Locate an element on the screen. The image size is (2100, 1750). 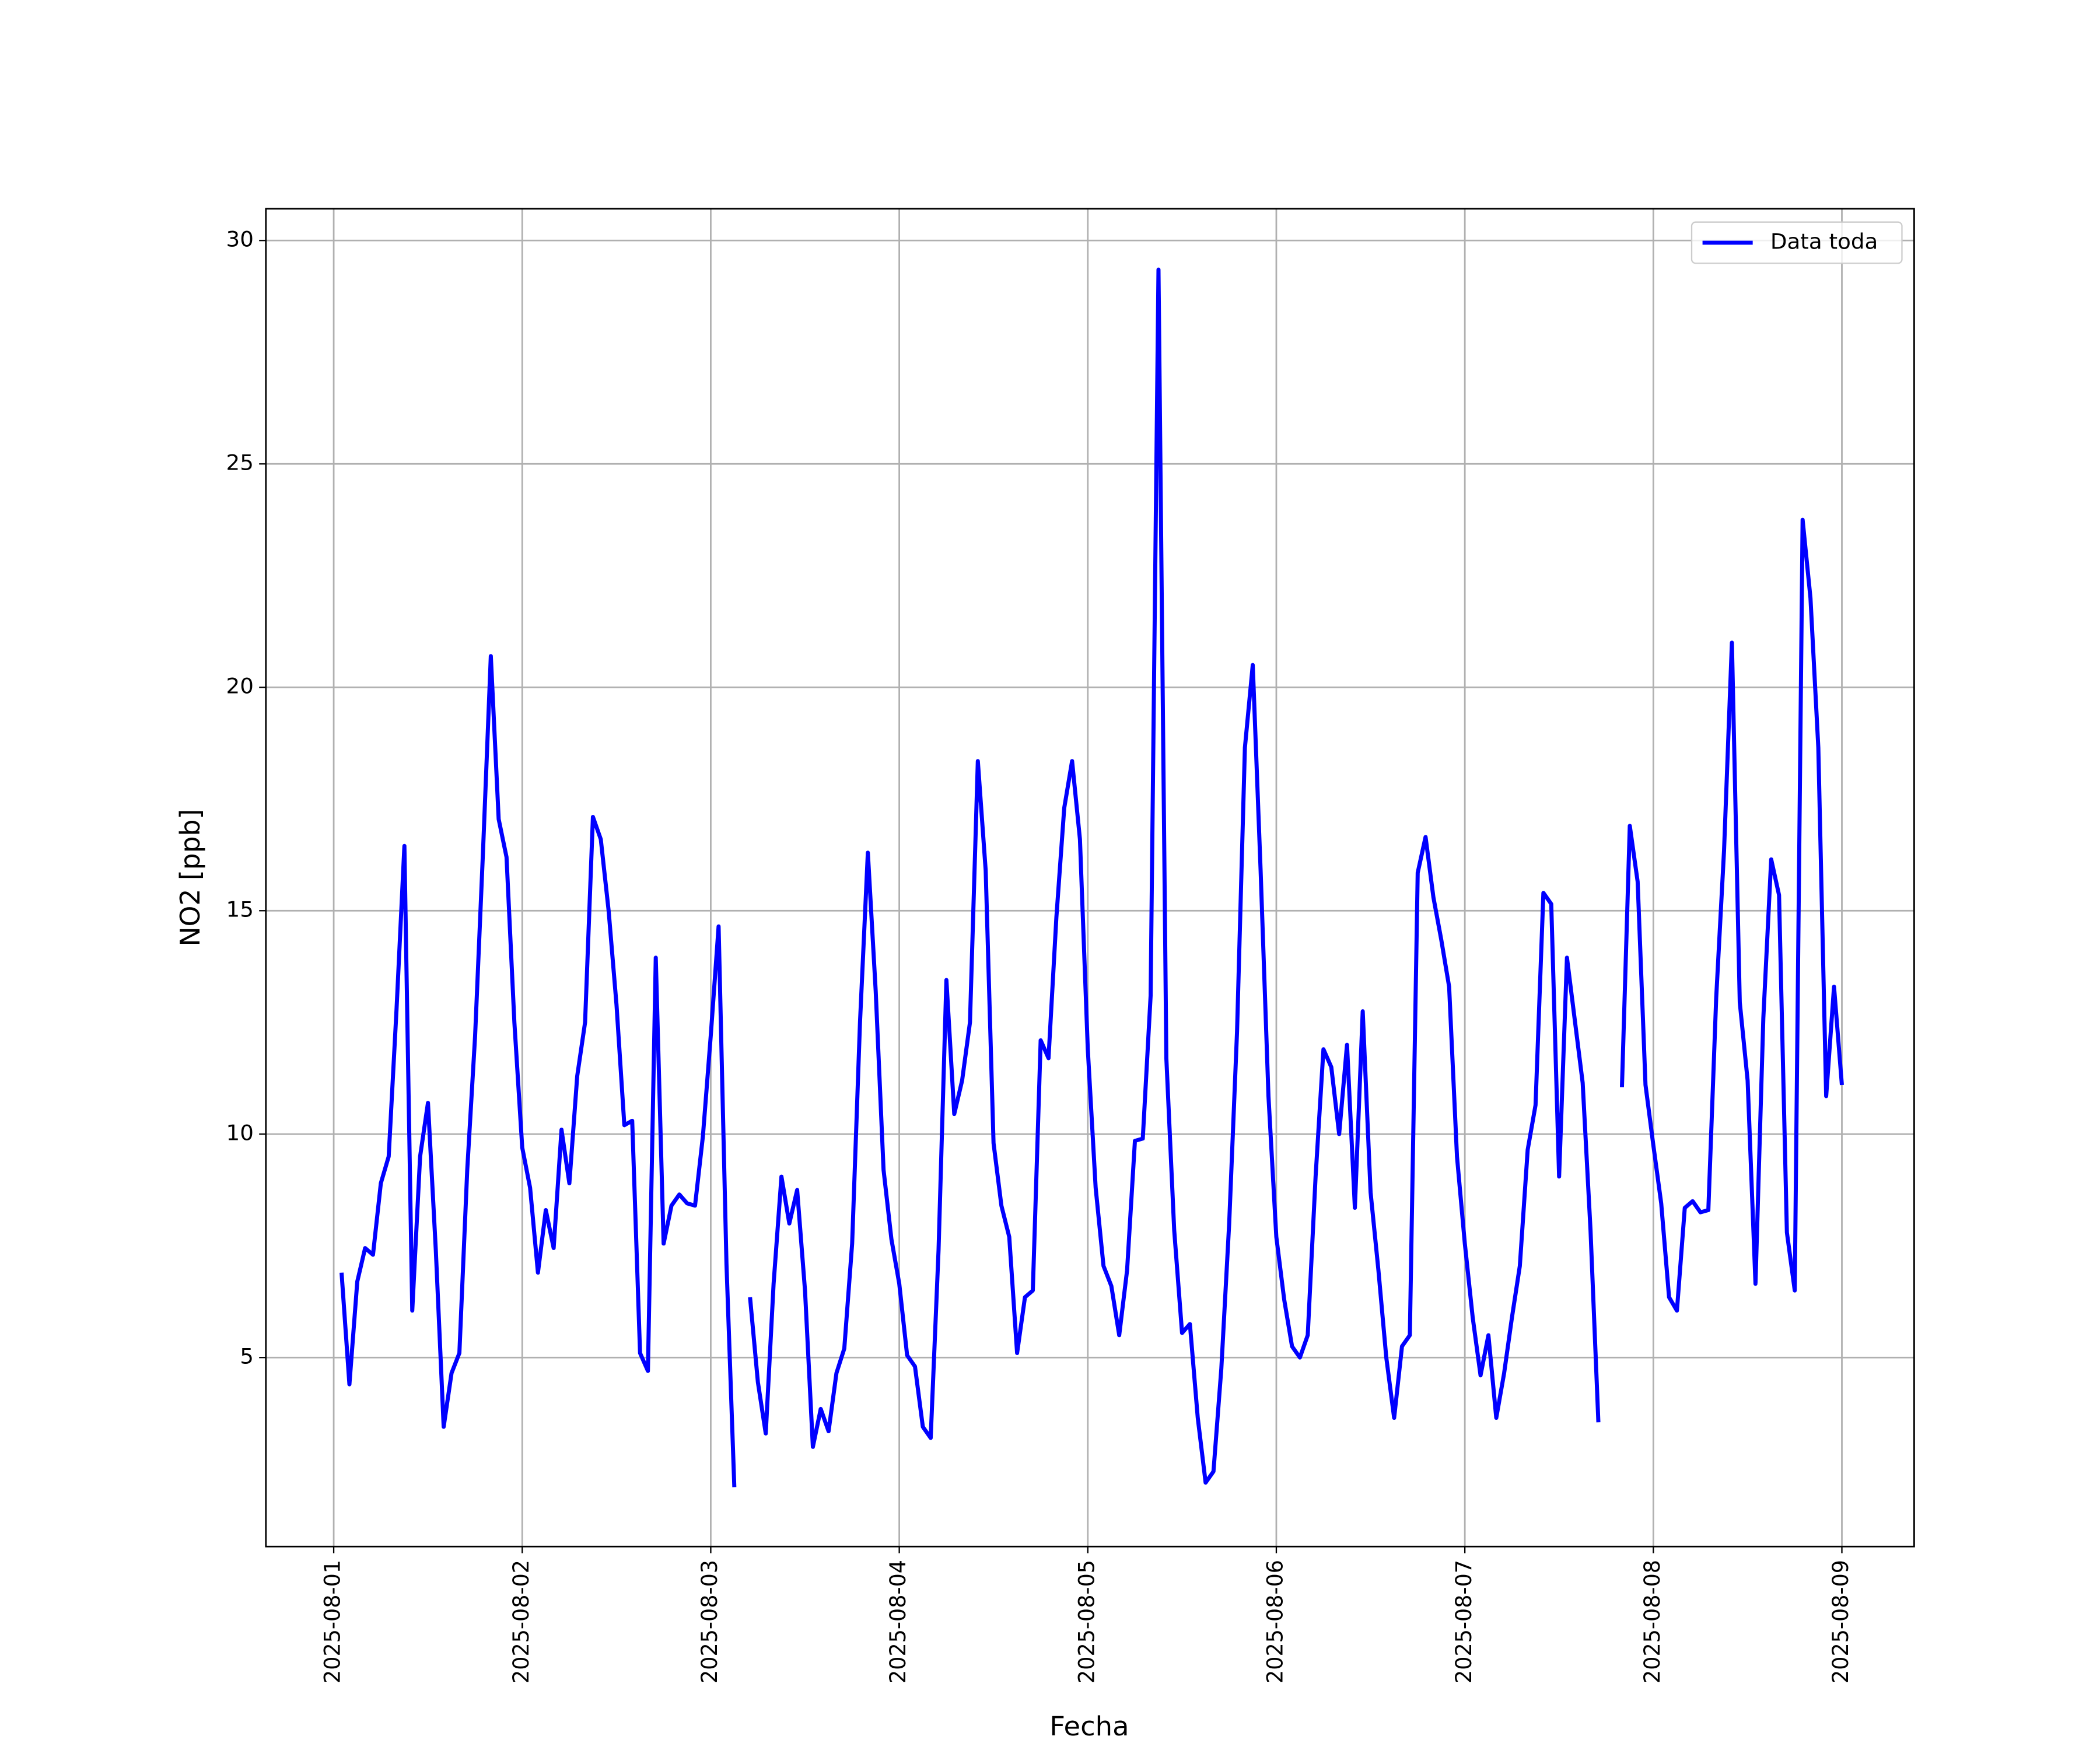
x-axis-label: Fecha is located at coordinates (1089, 1725).